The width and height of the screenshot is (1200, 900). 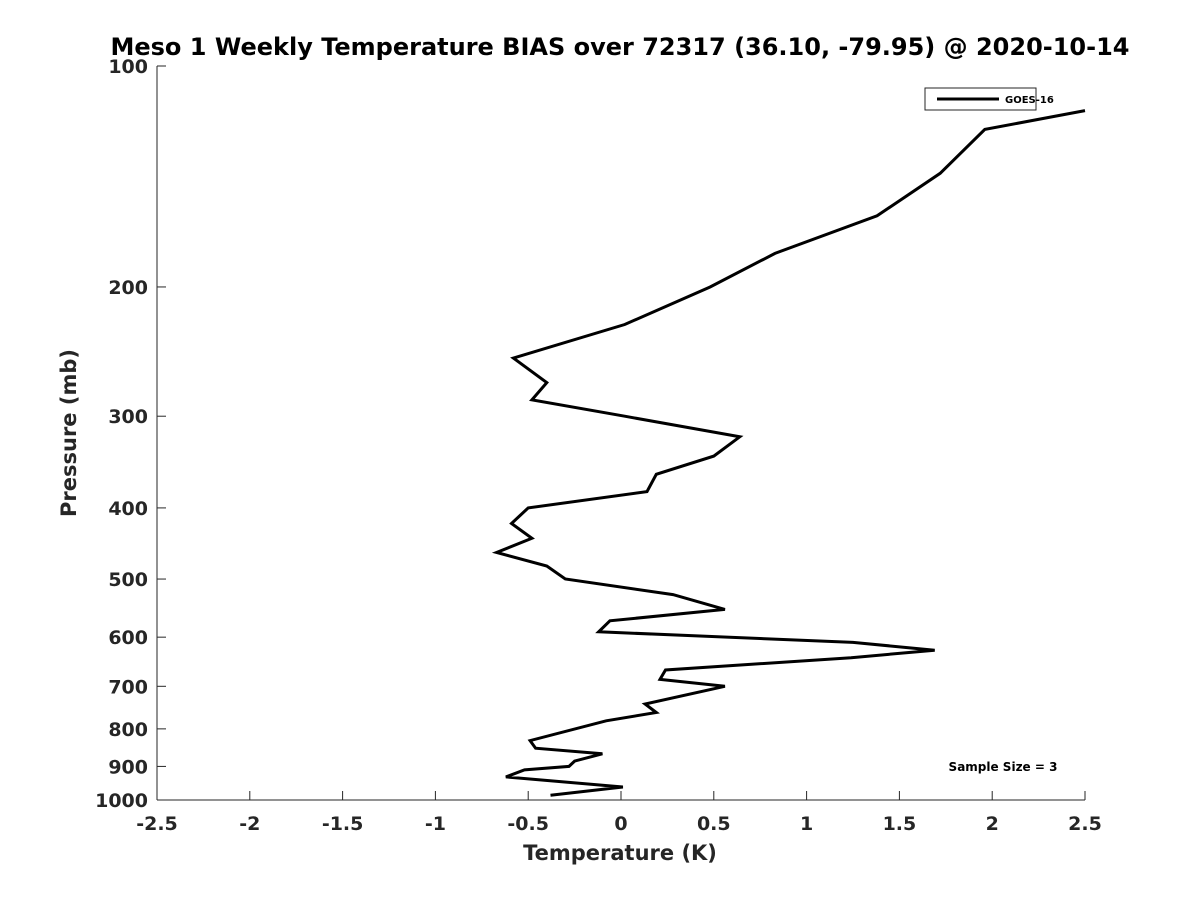 I want to click on legend: GOES-16, so click(x=989, y=99).